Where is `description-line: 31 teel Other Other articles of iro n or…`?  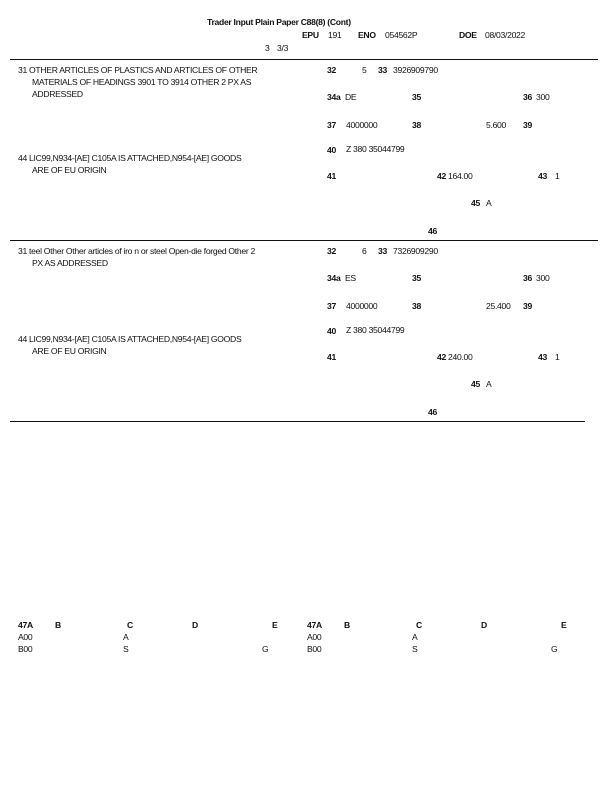 description-line: 31 teel Other Other articles of iro n or… is located at coordinates (136, 251).